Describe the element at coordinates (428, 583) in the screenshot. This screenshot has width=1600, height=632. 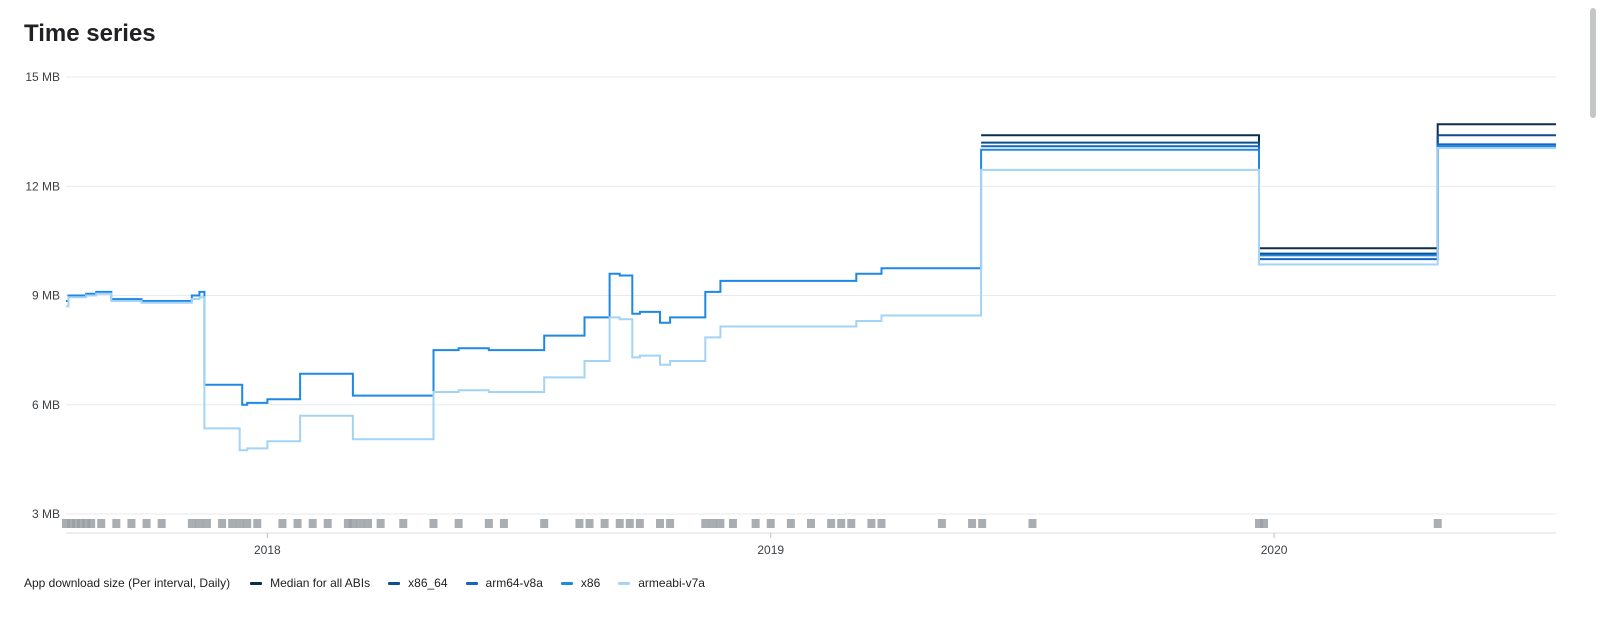
I see `legend-label: x86_64` at that location.